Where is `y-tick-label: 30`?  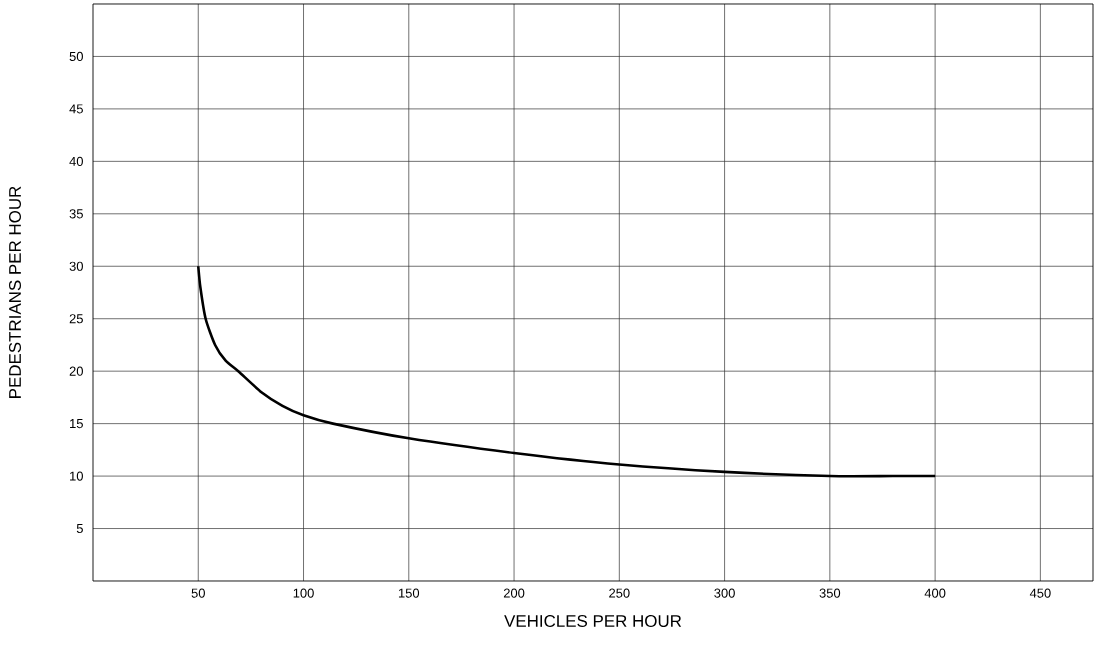
y-tick-label: 30 is located at coordinates (76, 266).